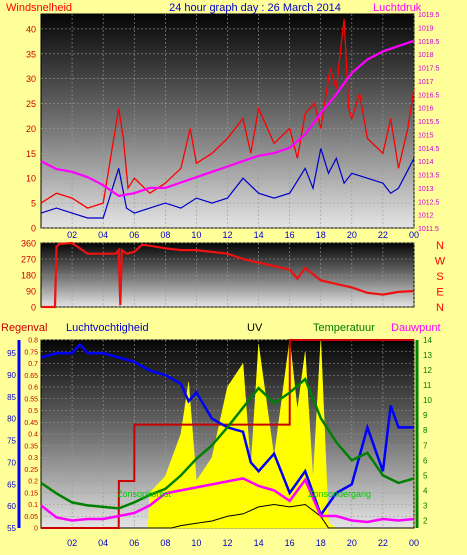  What do you see at coordinates (416, 328) in the screenshot?
I see `dewpoint-label: Dauwpunt` at bounding box center [416, 328].